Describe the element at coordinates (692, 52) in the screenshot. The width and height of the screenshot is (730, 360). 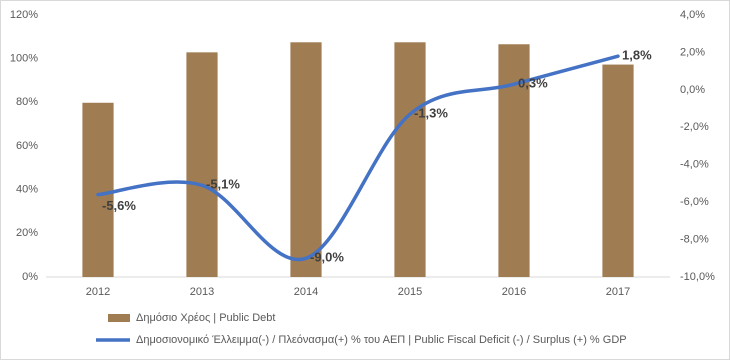
I see `y2-tick-label: 2,0%` at that location.